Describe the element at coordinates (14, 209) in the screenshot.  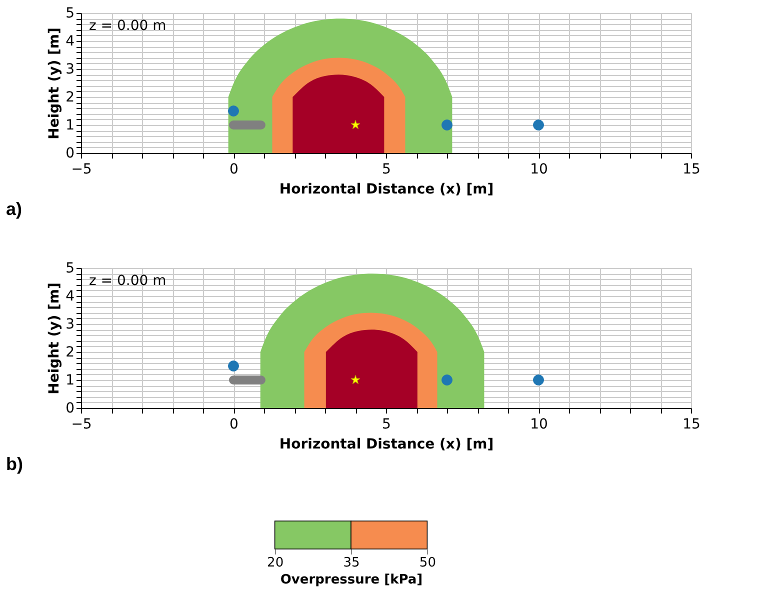
I see `text: a)` at that location.